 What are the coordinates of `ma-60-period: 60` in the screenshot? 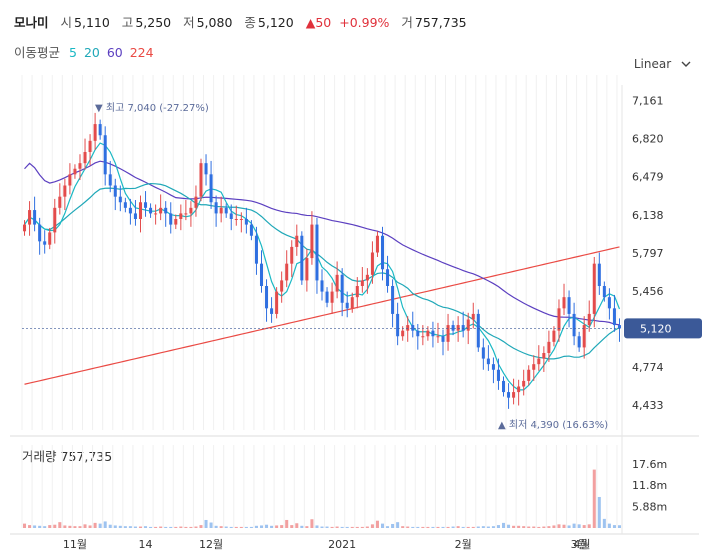 It's located at (114, 52).